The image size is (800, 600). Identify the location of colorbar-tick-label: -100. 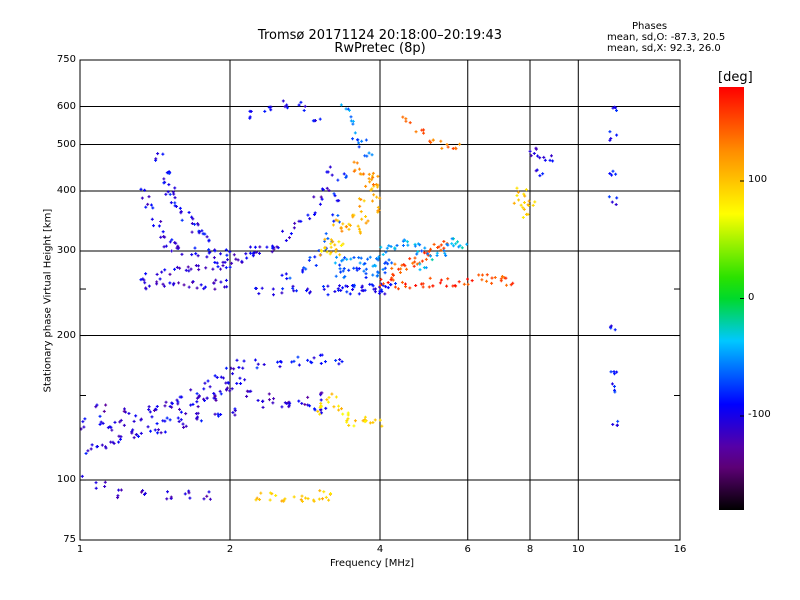
(759, 414).